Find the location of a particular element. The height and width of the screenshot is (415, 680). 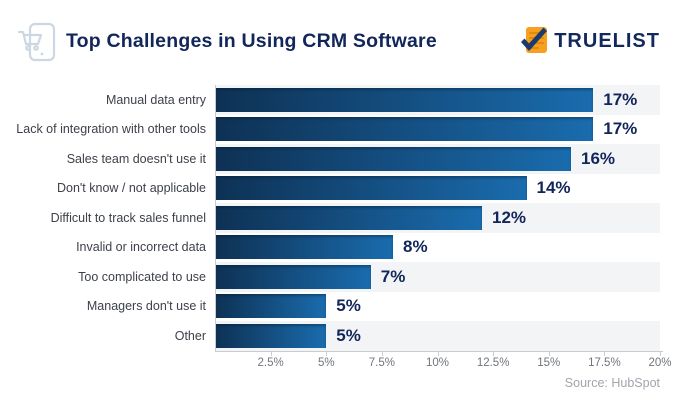

value-label: 8% is located at coordinates (415, 247).